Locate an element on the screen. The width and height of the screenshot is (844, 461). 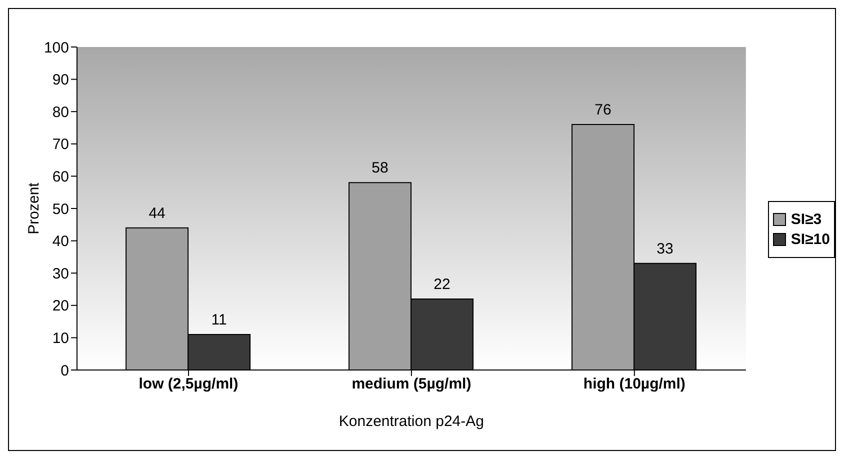
y-tick-label: 90 is located at coordinates (60, 80).